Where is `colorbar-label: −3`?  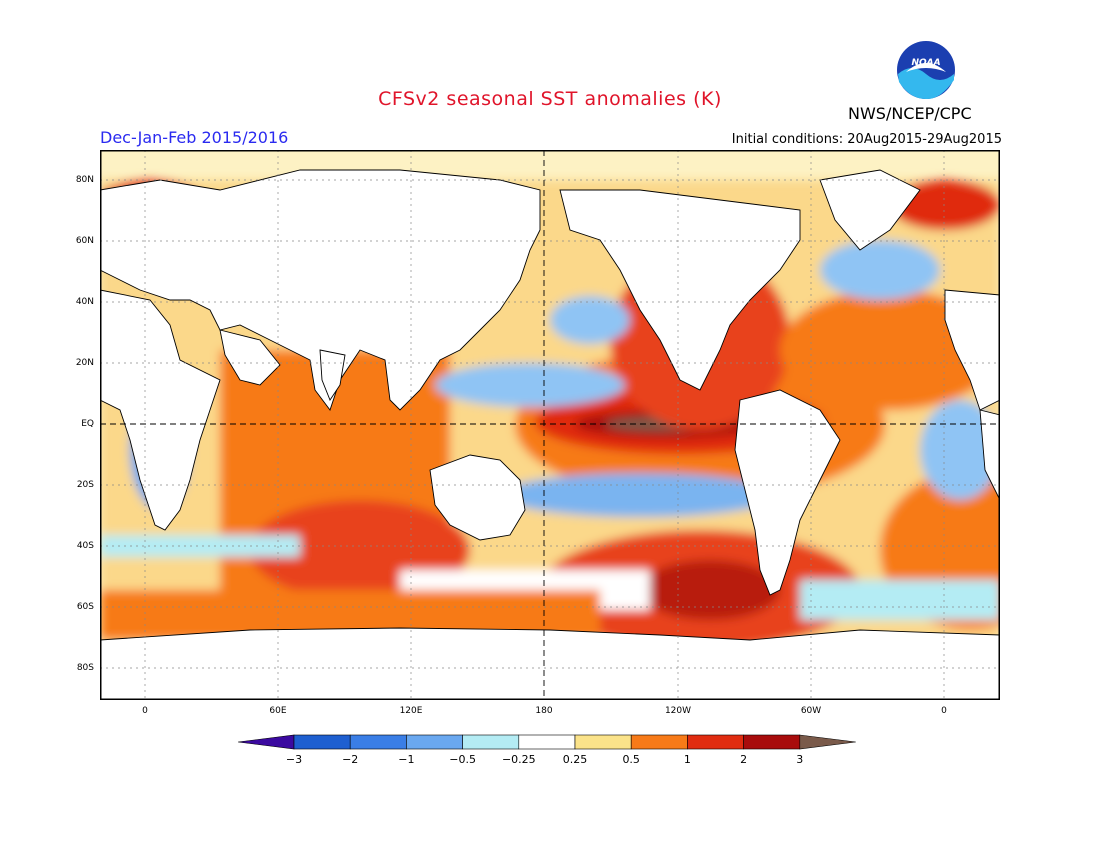 colorbar-label: −3 is located at coordinates (294, 759).